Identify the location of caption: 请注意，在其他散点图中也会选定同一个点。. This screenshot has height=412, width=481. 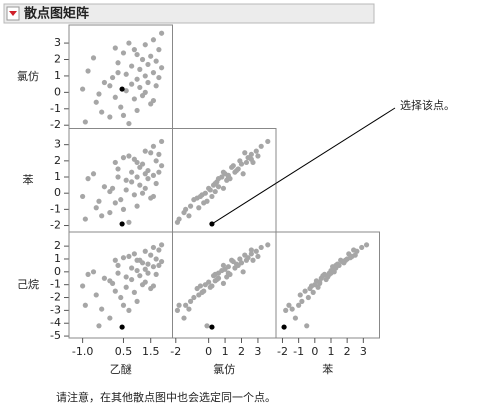
(166, 397).